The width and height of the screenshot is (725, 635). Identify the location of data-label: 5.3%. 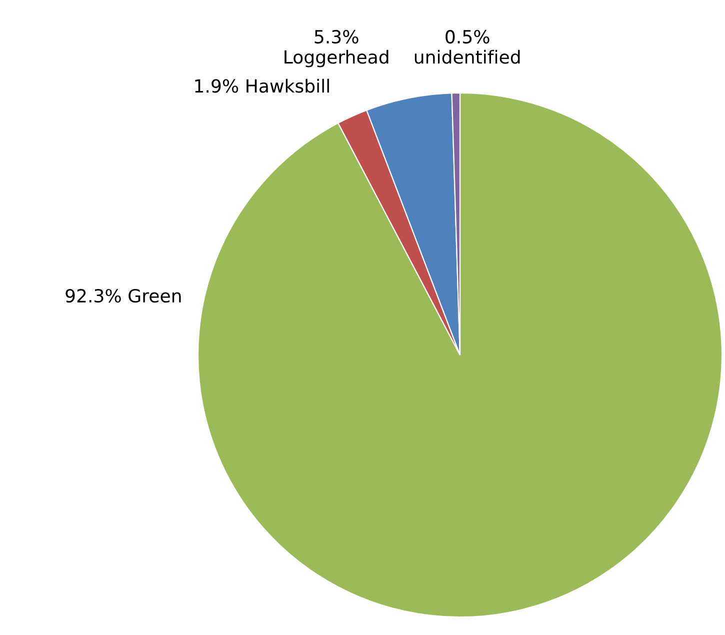
(336, 37).